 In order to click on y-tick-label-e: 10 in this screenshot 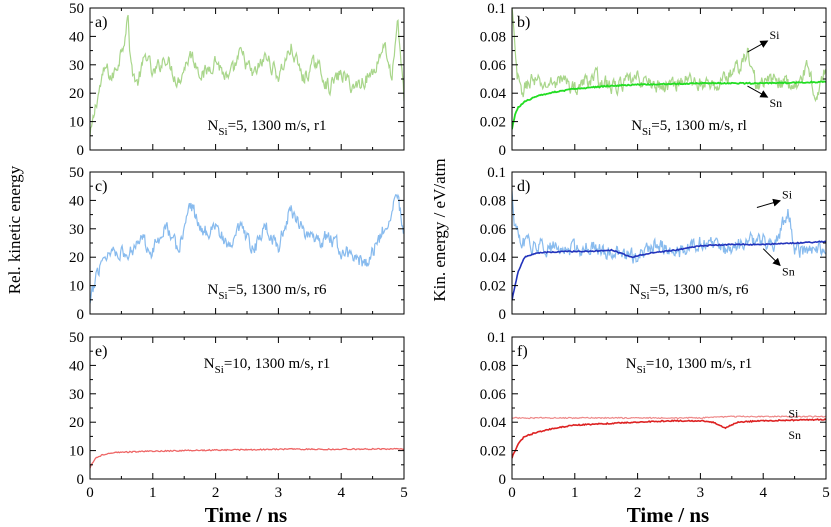, I will do `click(76, 452)`.